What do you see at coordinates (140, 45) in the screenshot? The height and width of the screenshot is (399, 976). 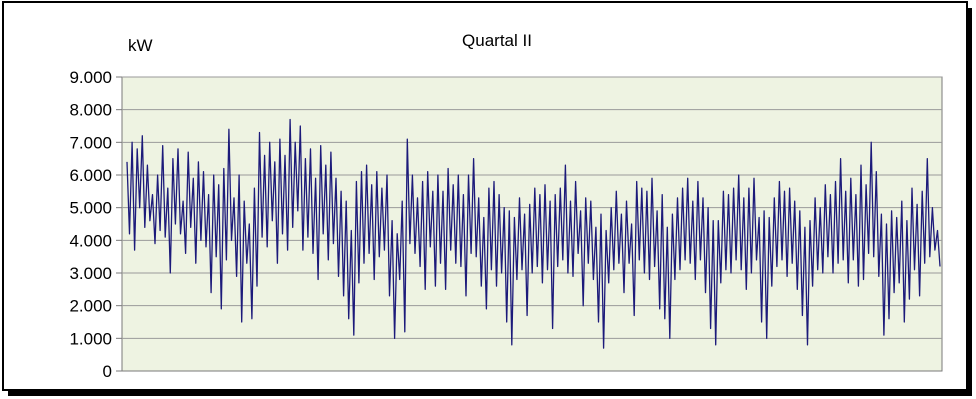 I see `y-axis-unit-label: kW` at bounding box center [140, 45].